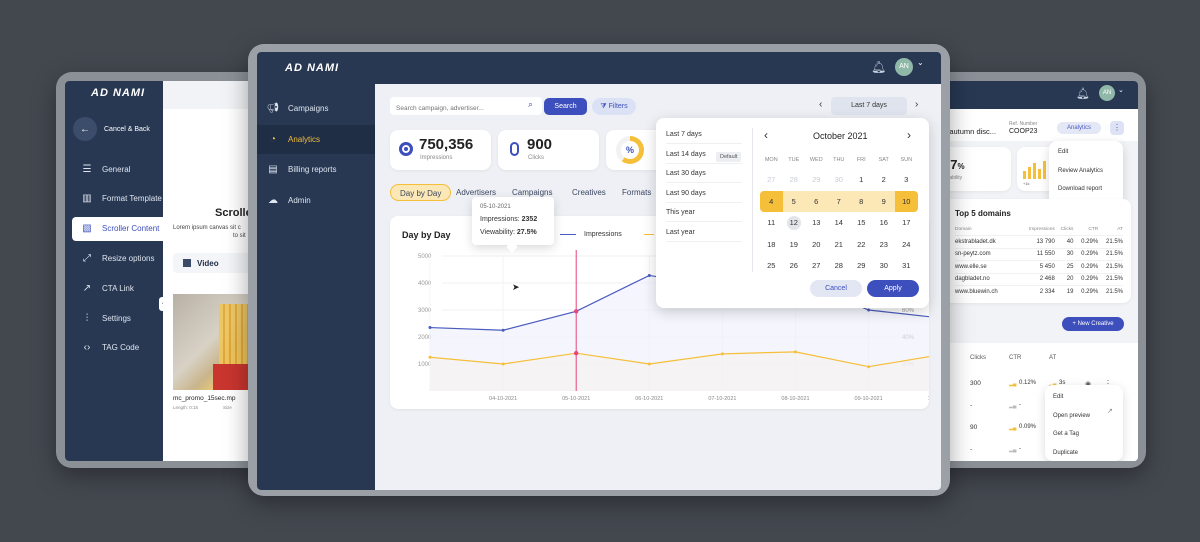  What do you see at coordinates (884, 223) in the screenshot?
I see `calendar-day: 16` at bounding box center [884, 223].